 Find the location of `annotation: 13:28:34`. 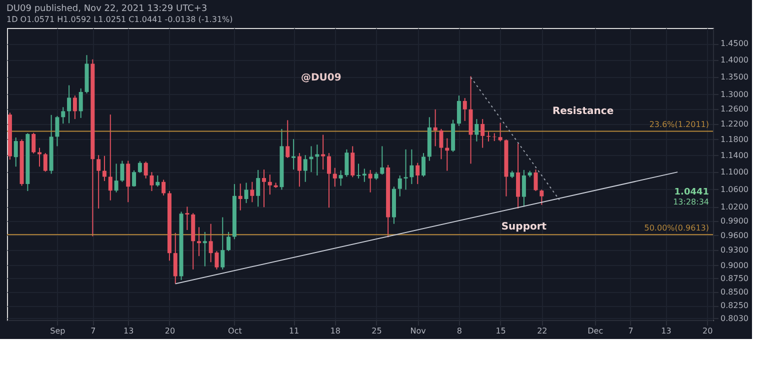

annotation: 13:28:34 is located at coordinates (691, 201).